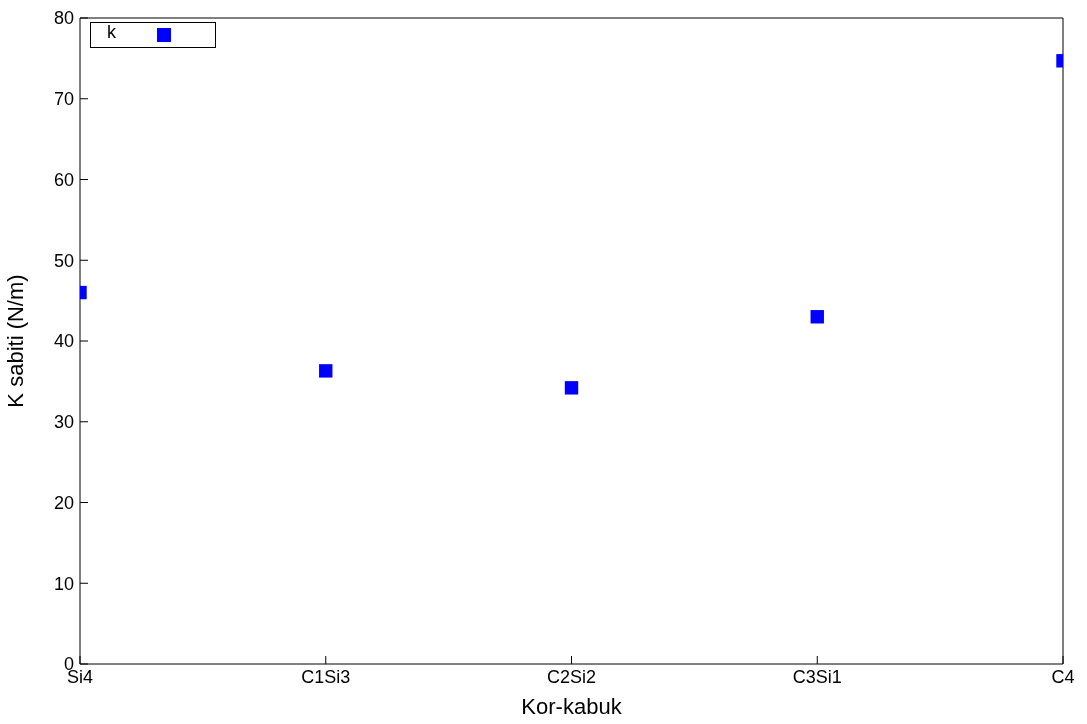 Image resolution: width=1087 pixels, height=724 pixels. What do you see at coordinates (111, 32) in the screenshot?
I see `legend-label: k` at bounding box center [111, 32].